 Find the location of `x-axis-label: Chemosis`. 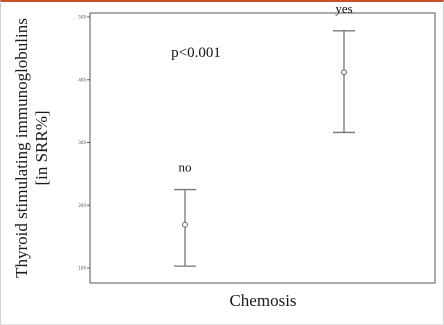

x-axis-label: Chemosis is located at coordinates (262, 300).